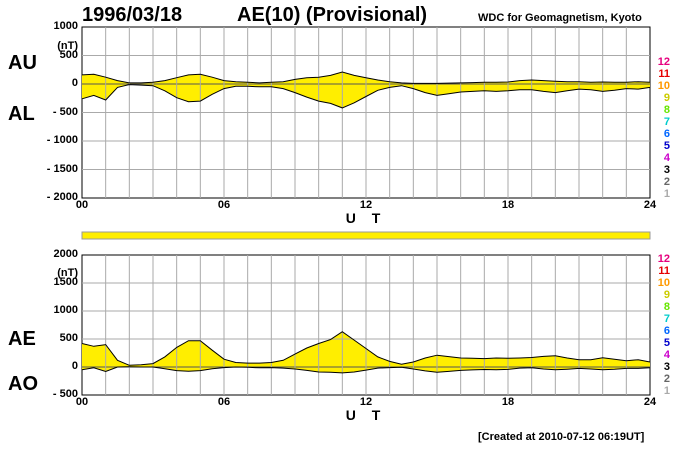 The width and height of the screenshot is (700, 450). Describe the element at coordinates (65, 282) in the screenshot. I see `y-tick-label: 1500` at that location.